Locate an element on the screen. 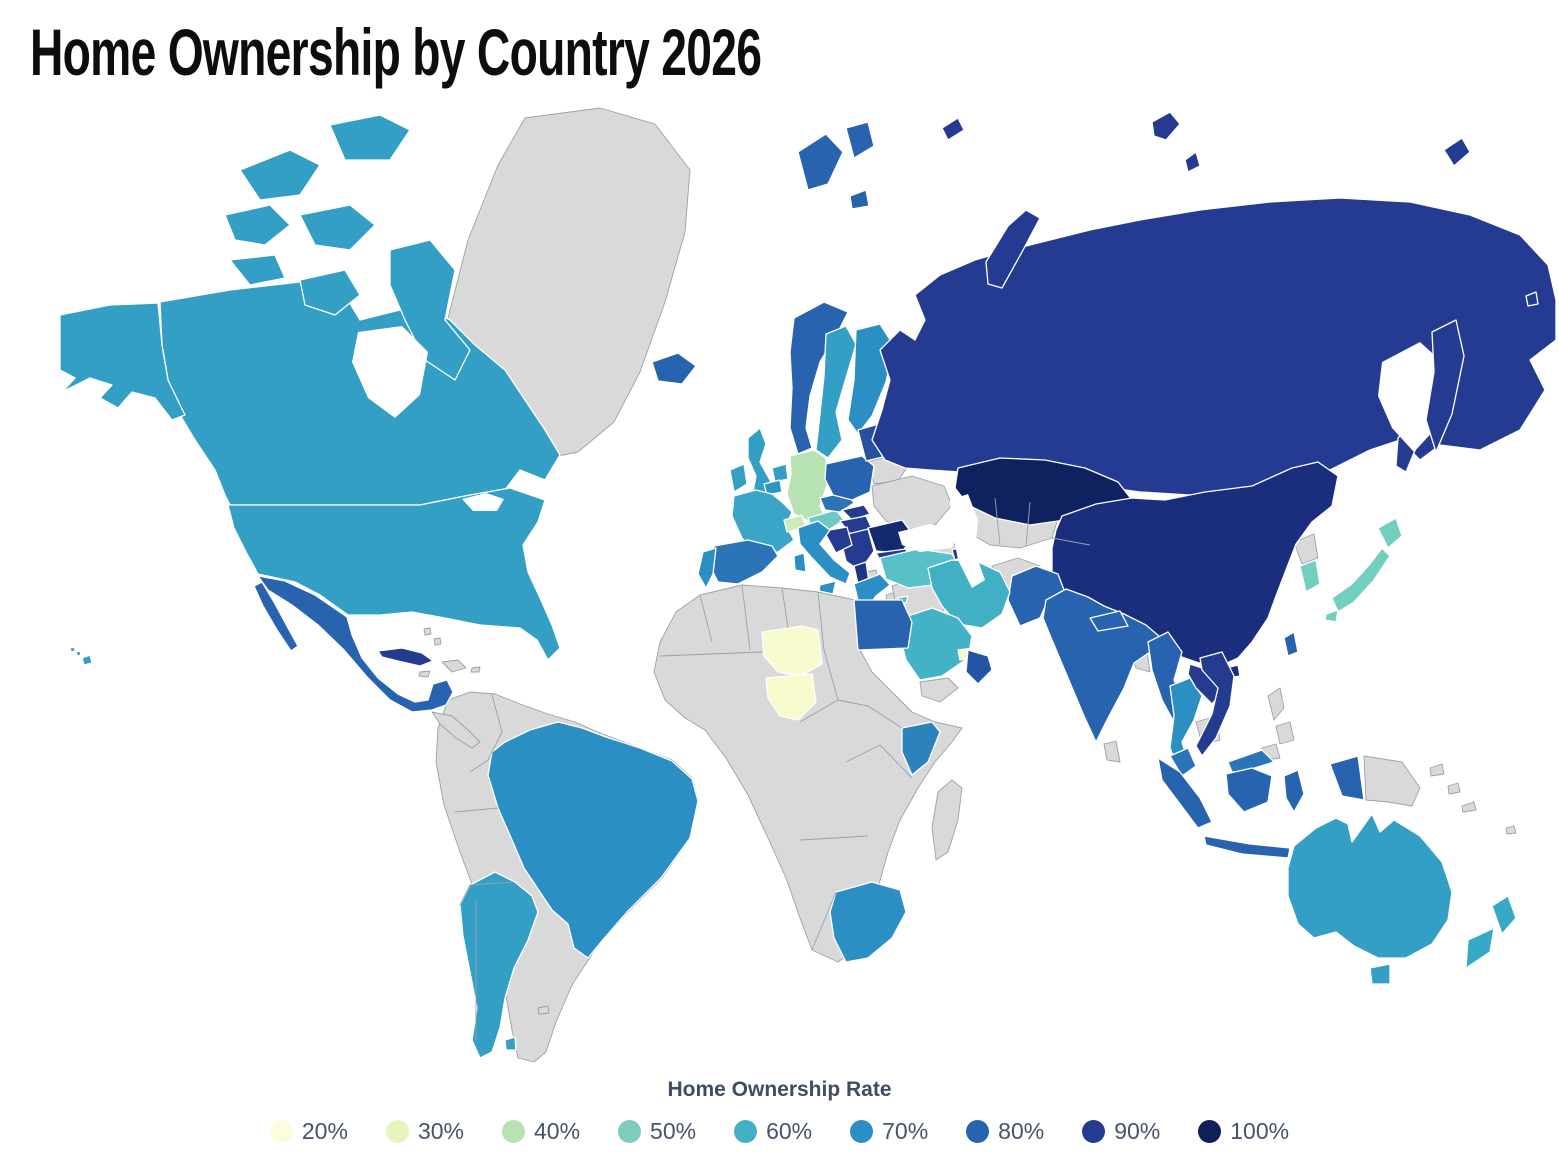 The width and height of the screenshot is (1559, 1160). legend-item: 80% is located at coordinates (1005, 1131).